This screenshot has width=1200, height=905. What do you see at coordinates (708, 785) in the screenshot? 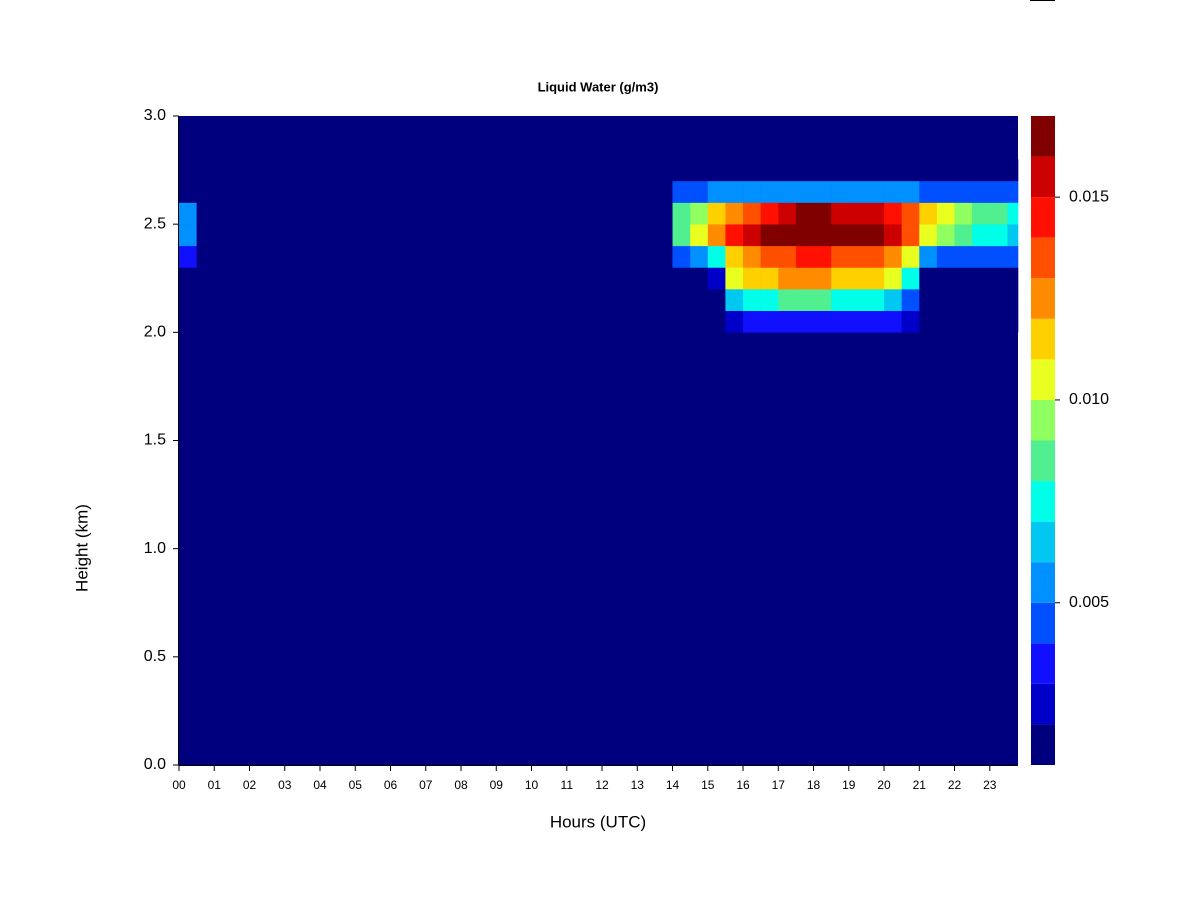
I see `x-tick-label: 15` at bounding box center [708, 785].